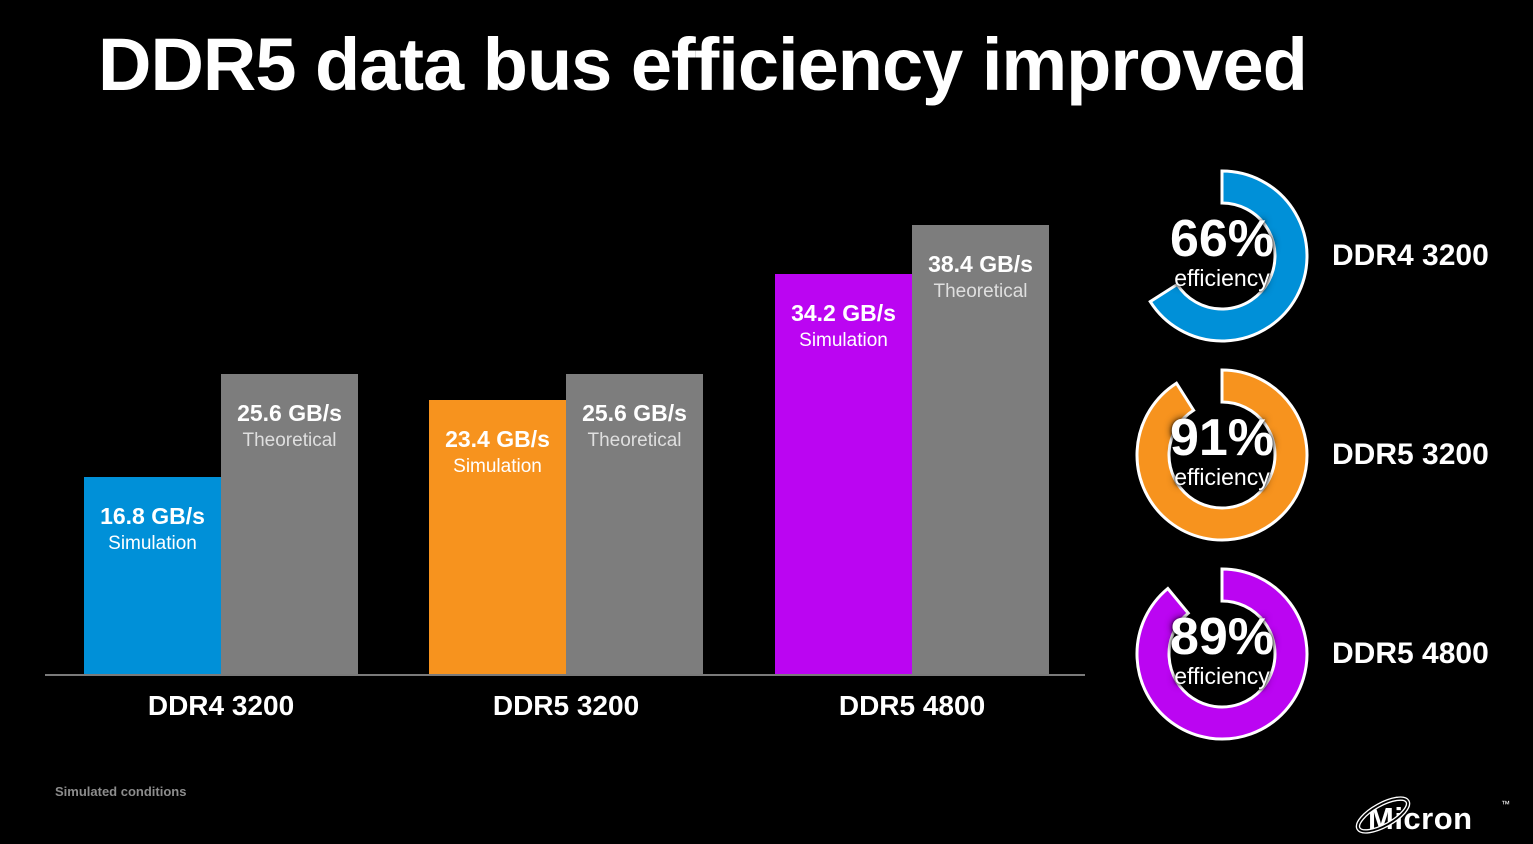  I want to click on bar-ddr4-3200-simulation: 16.8 GB/s Simulation, so click(152, 575).